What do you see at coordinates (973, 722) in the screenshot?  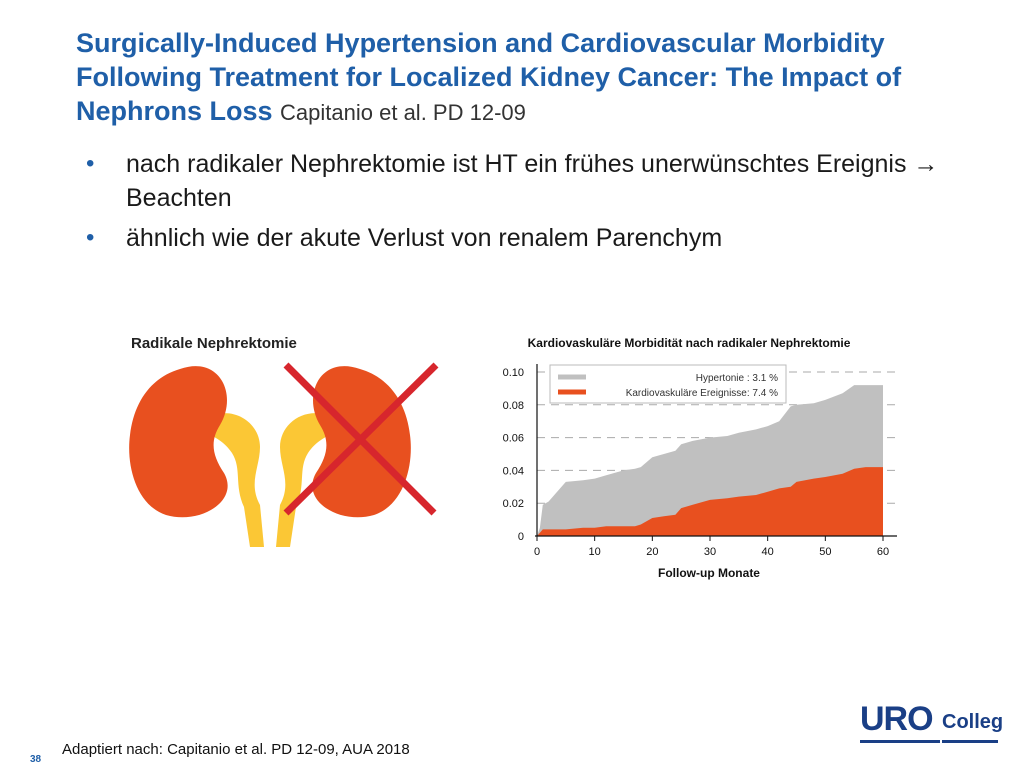 I see `logo-colleg-text: Colleg` at bounding box center [973, 722].